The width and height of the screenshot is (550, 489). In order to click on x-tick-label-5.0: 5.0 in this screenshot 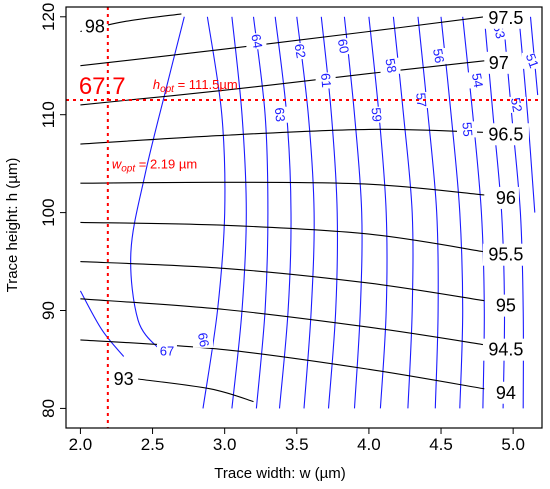, I will do `click(513, 444)`.